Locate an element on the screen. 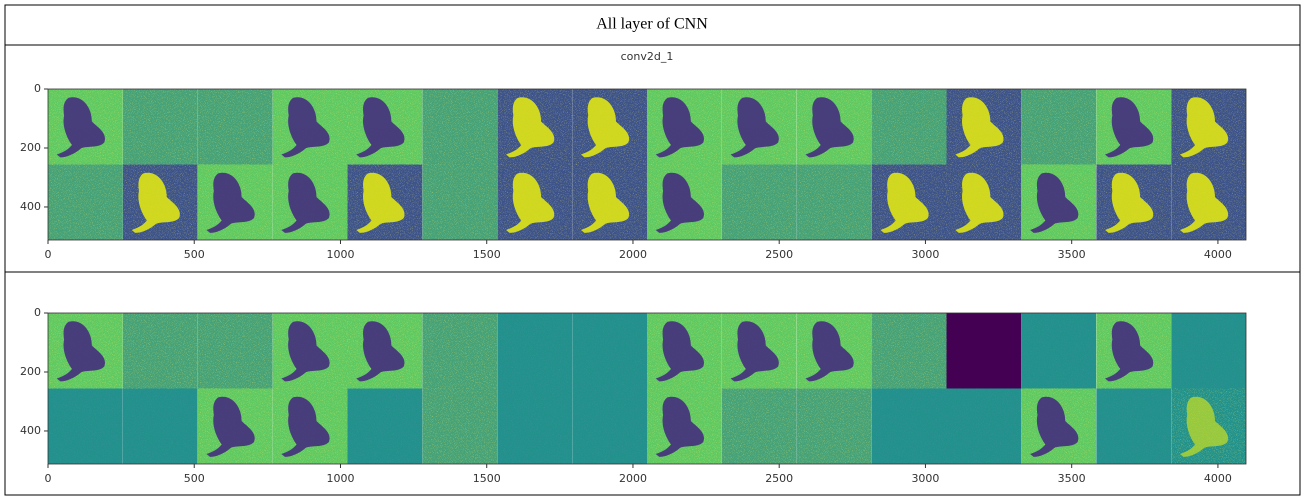  figure-title: All layer of CNN is located at coordinates (652, 24).